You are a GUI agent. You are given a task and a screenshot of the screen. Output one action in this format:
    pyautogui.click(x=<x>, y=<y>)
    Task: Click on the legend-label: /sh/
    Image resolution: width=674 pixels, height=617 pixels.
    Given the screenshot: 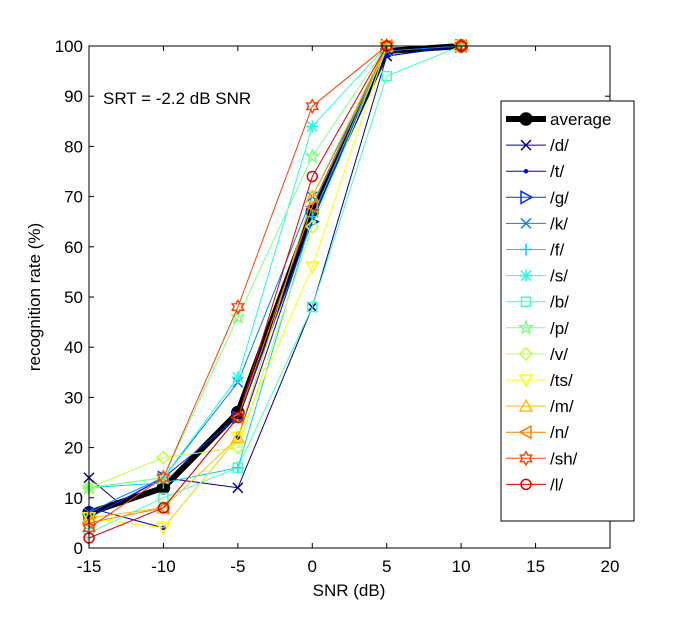 What is the action you would take?
    pyautogui.click(x=564, y=458)
    